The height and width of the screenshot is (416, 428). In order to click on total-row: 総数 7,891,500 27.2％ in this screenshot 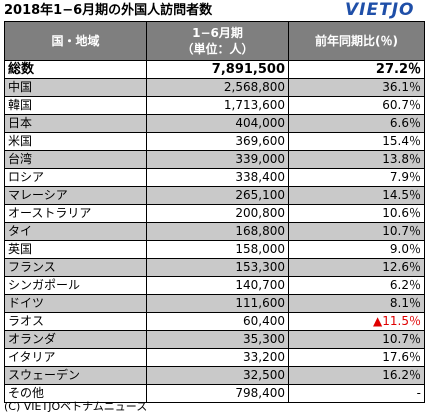, I will do `click(214, 69)`.